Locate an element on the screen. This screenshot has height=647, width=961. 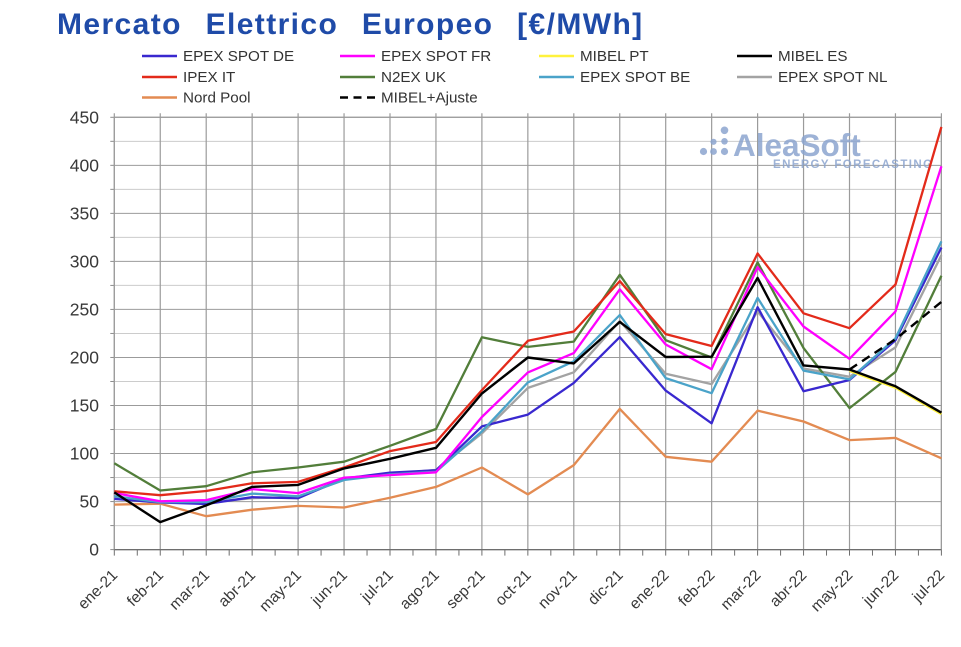
svg-text: 0 is located at coordinates (94, 550).